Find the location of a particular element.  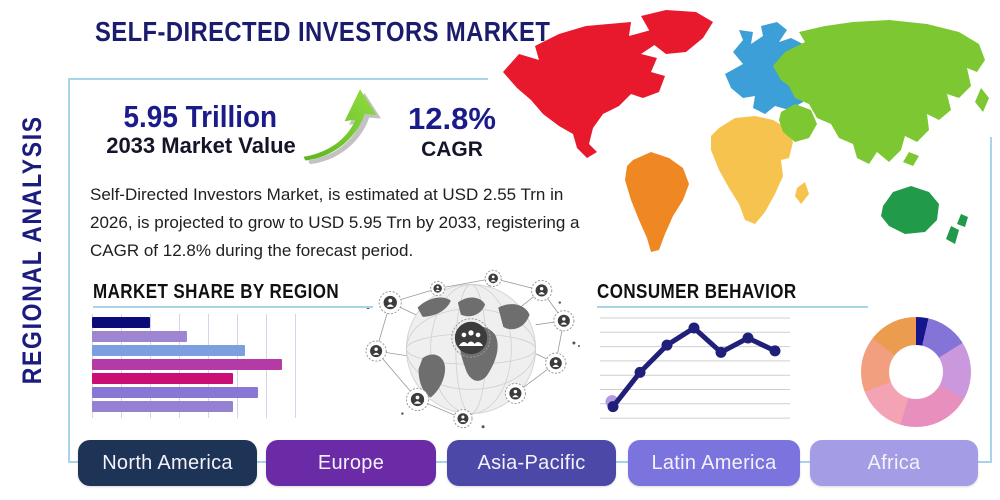

bar-chart is located at coordinates (242, 366).